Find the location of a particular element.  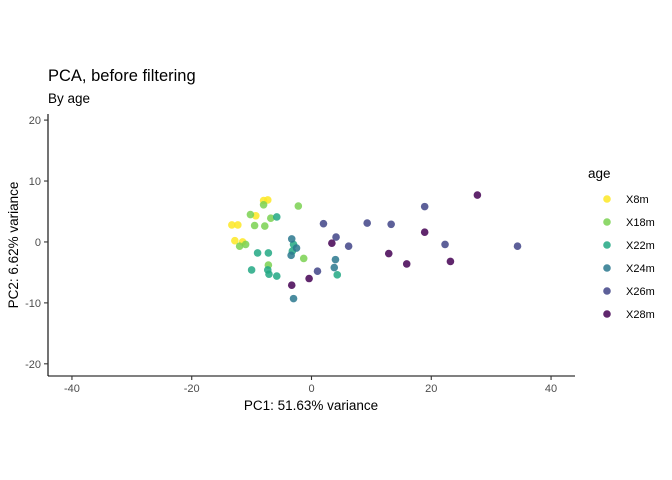

y-axis-ticks: -20 -10 0 10 20 is located at coordinates (36, 243).